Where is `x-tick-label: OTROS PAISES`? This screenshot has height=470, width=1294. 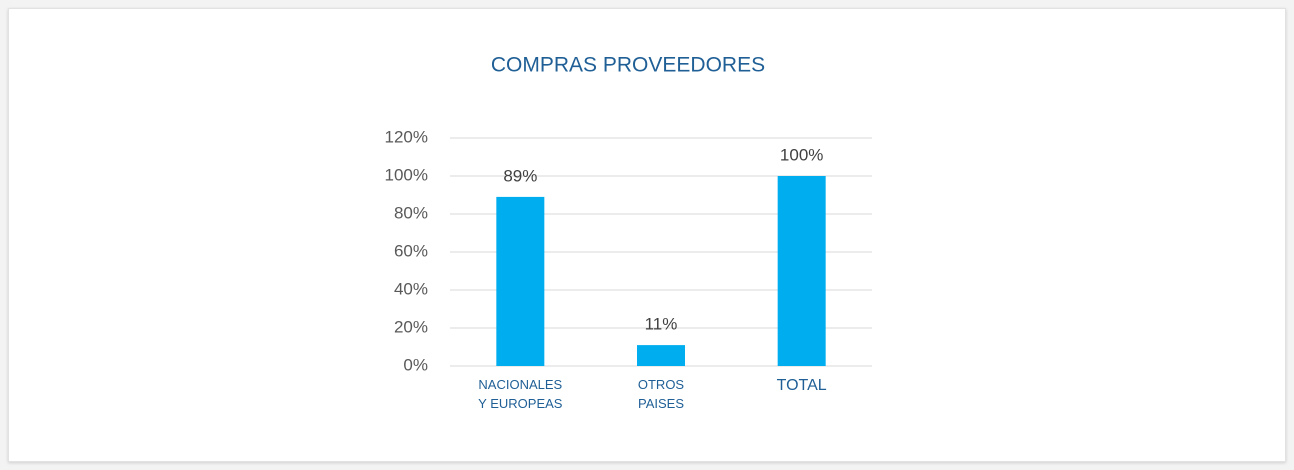 x-tick-label: OTROS PAISES is located at coordinates (661, 394).